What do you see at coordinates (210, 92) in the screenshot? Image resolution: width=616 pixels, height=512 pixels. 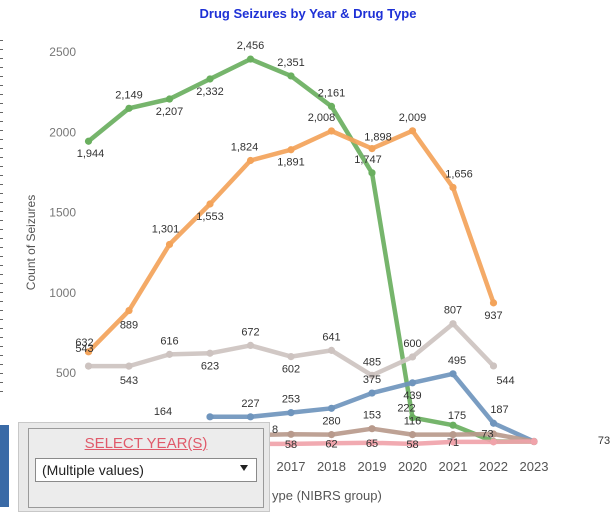 I see `data-label: 2,332` at bounding box center [210, 92].